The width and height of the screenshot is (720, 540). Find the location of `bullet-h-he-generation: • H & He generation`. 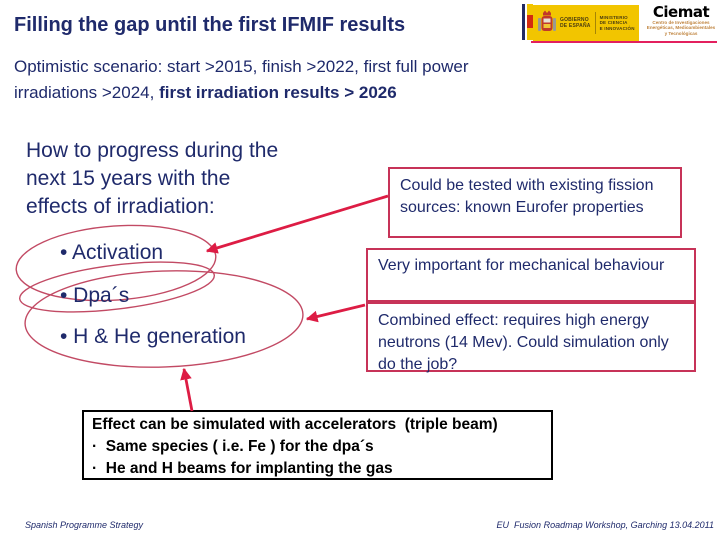

bullet-h-he-generation: • H & He generation is located at coordinates (153, 336).